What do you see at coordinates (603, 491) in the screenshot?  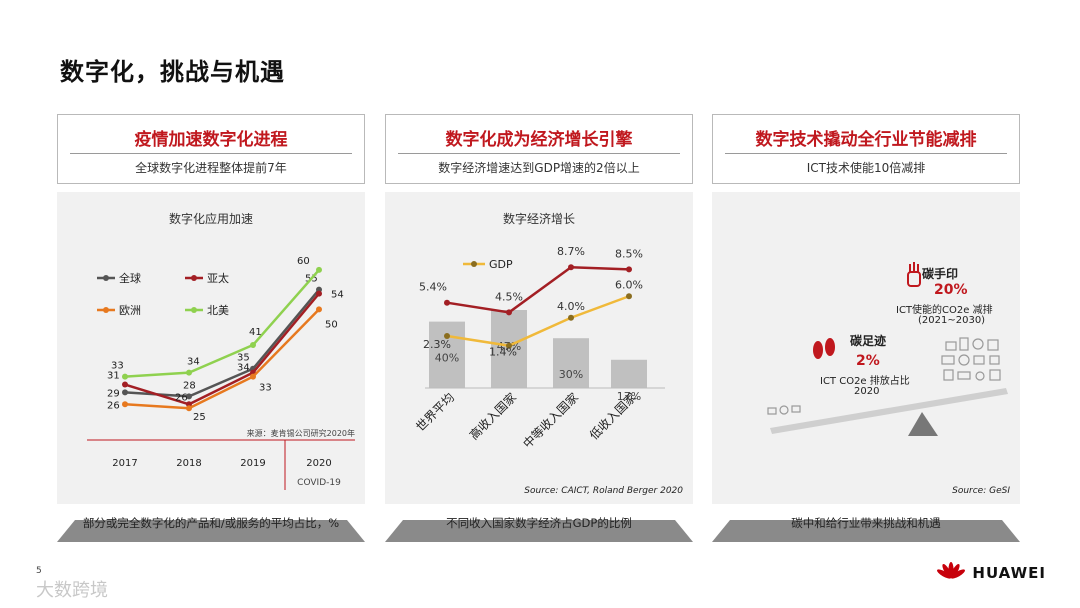 I see `bar-chart-source: Source: CAICT, Roland Berger 2020` at bounding box center [603, 491].